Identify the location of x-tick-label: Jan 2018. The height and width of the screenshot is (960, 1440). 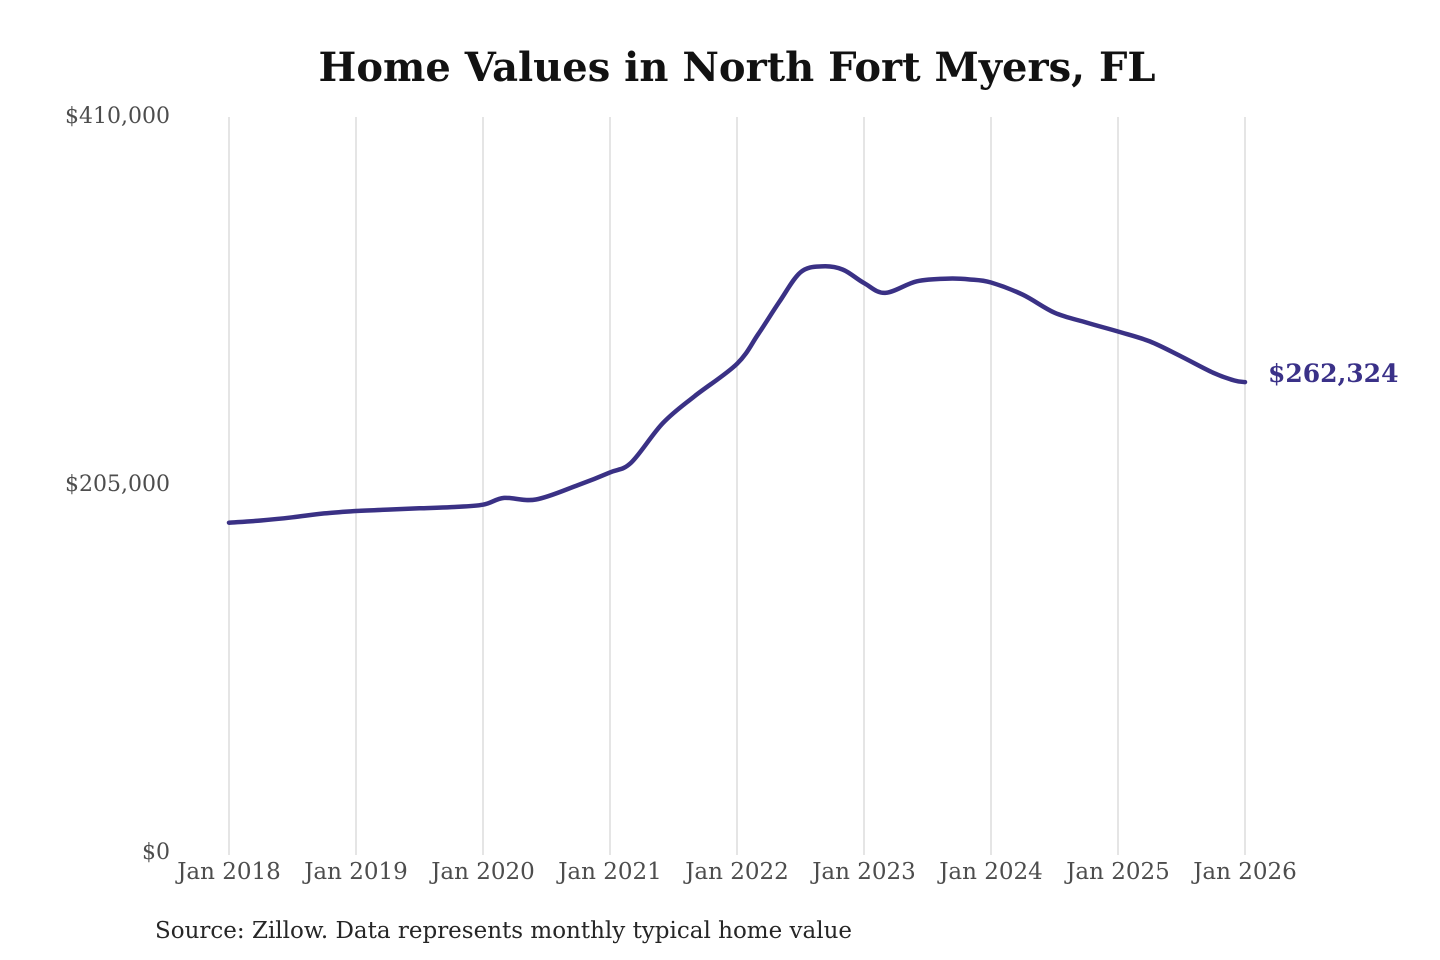
(229, 872).